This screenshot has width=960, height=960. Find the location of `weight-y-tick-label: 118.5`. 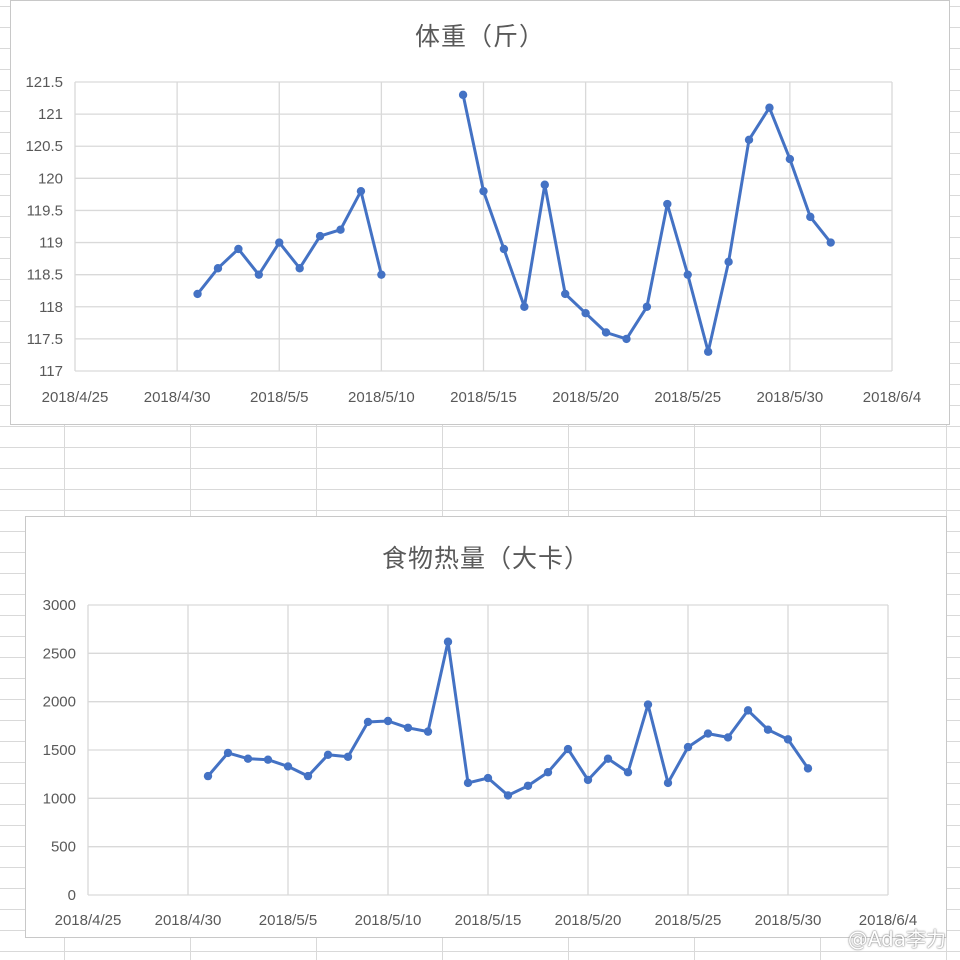

weight-y-tick-label: 118.5 is located at coordinates (45, 275).